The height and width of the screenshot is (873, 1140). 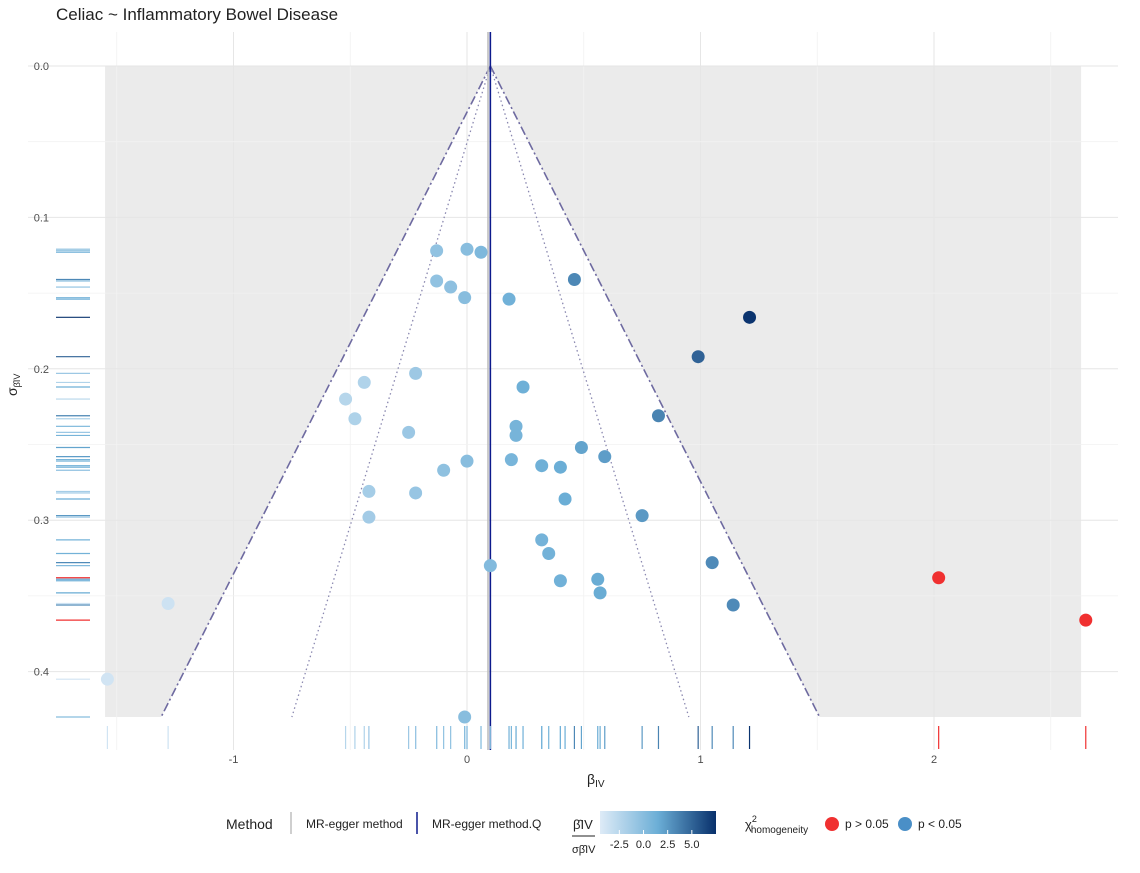 I want to click on legend-gradient-tick-label: 2.5, so click(x=667, y=845).